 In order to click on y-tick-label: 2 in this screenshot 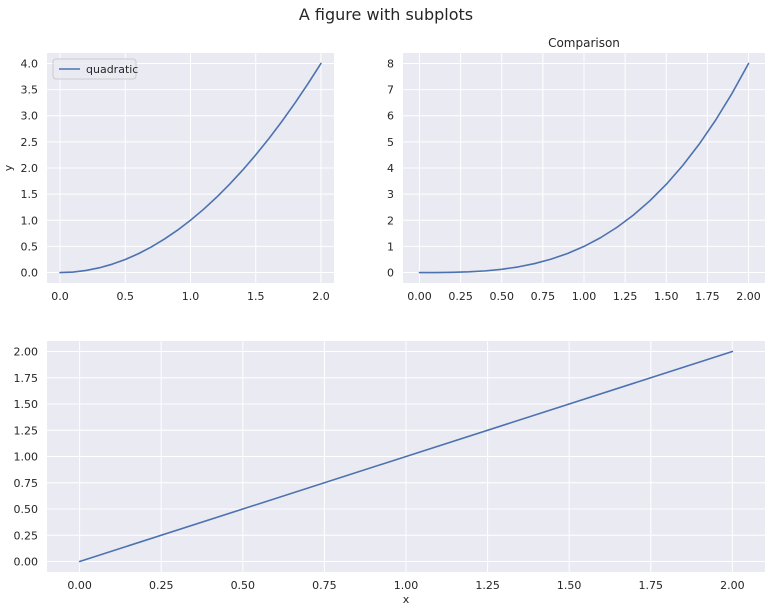, I will do `click(390, 220)`.